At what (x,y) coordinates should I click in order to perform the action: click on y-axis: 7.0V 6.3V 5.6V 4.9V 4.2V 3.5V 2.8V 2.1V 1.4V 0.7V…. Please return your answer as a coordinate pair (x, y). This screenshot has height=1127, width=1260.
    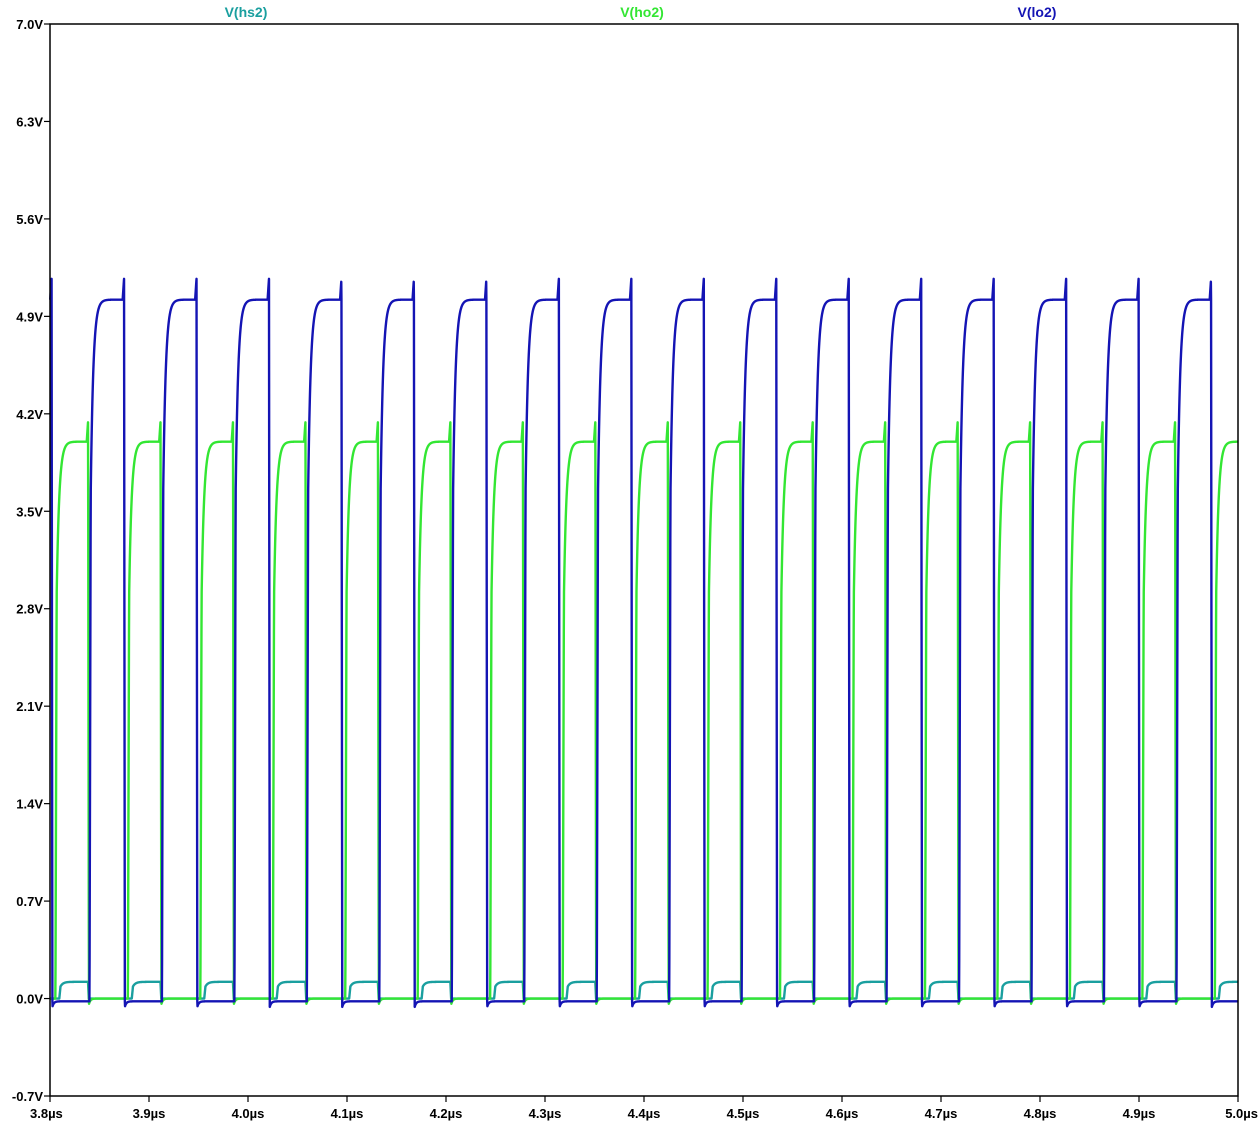
    Looking at the image, I should click on (31, 560).